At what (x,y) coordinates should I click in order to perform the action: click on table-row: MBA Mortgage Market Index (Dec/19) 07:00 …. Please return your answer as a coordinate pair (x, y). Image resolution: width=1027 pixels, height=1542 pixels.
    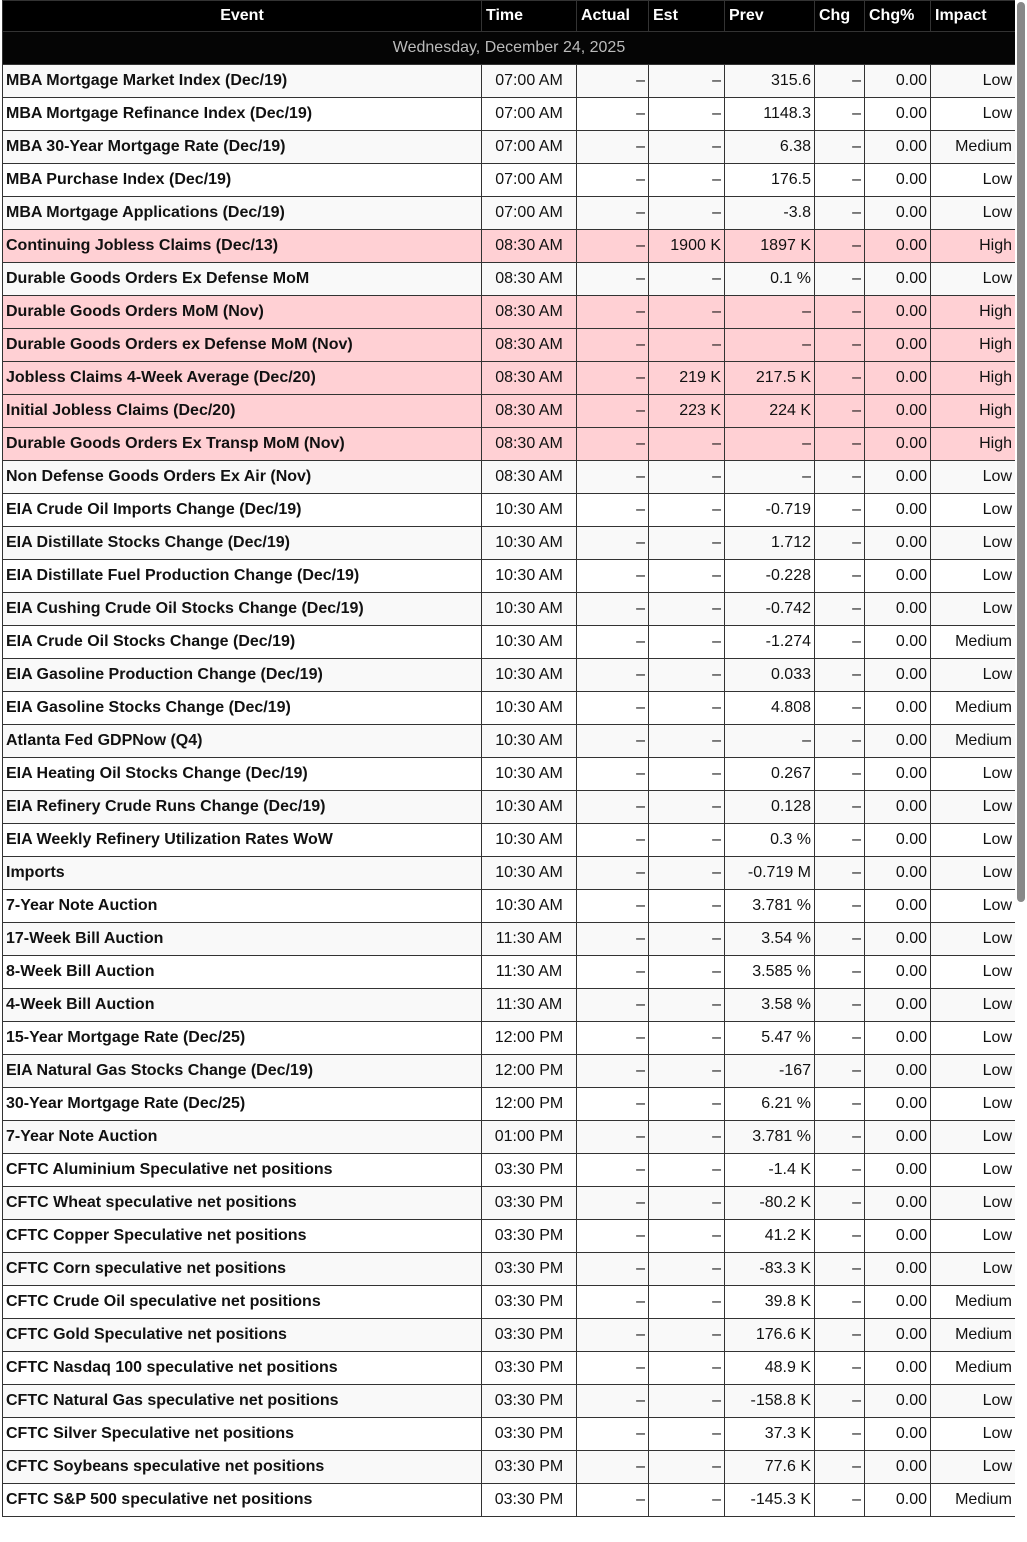
    Looking at the image, I should click on (509, 81).